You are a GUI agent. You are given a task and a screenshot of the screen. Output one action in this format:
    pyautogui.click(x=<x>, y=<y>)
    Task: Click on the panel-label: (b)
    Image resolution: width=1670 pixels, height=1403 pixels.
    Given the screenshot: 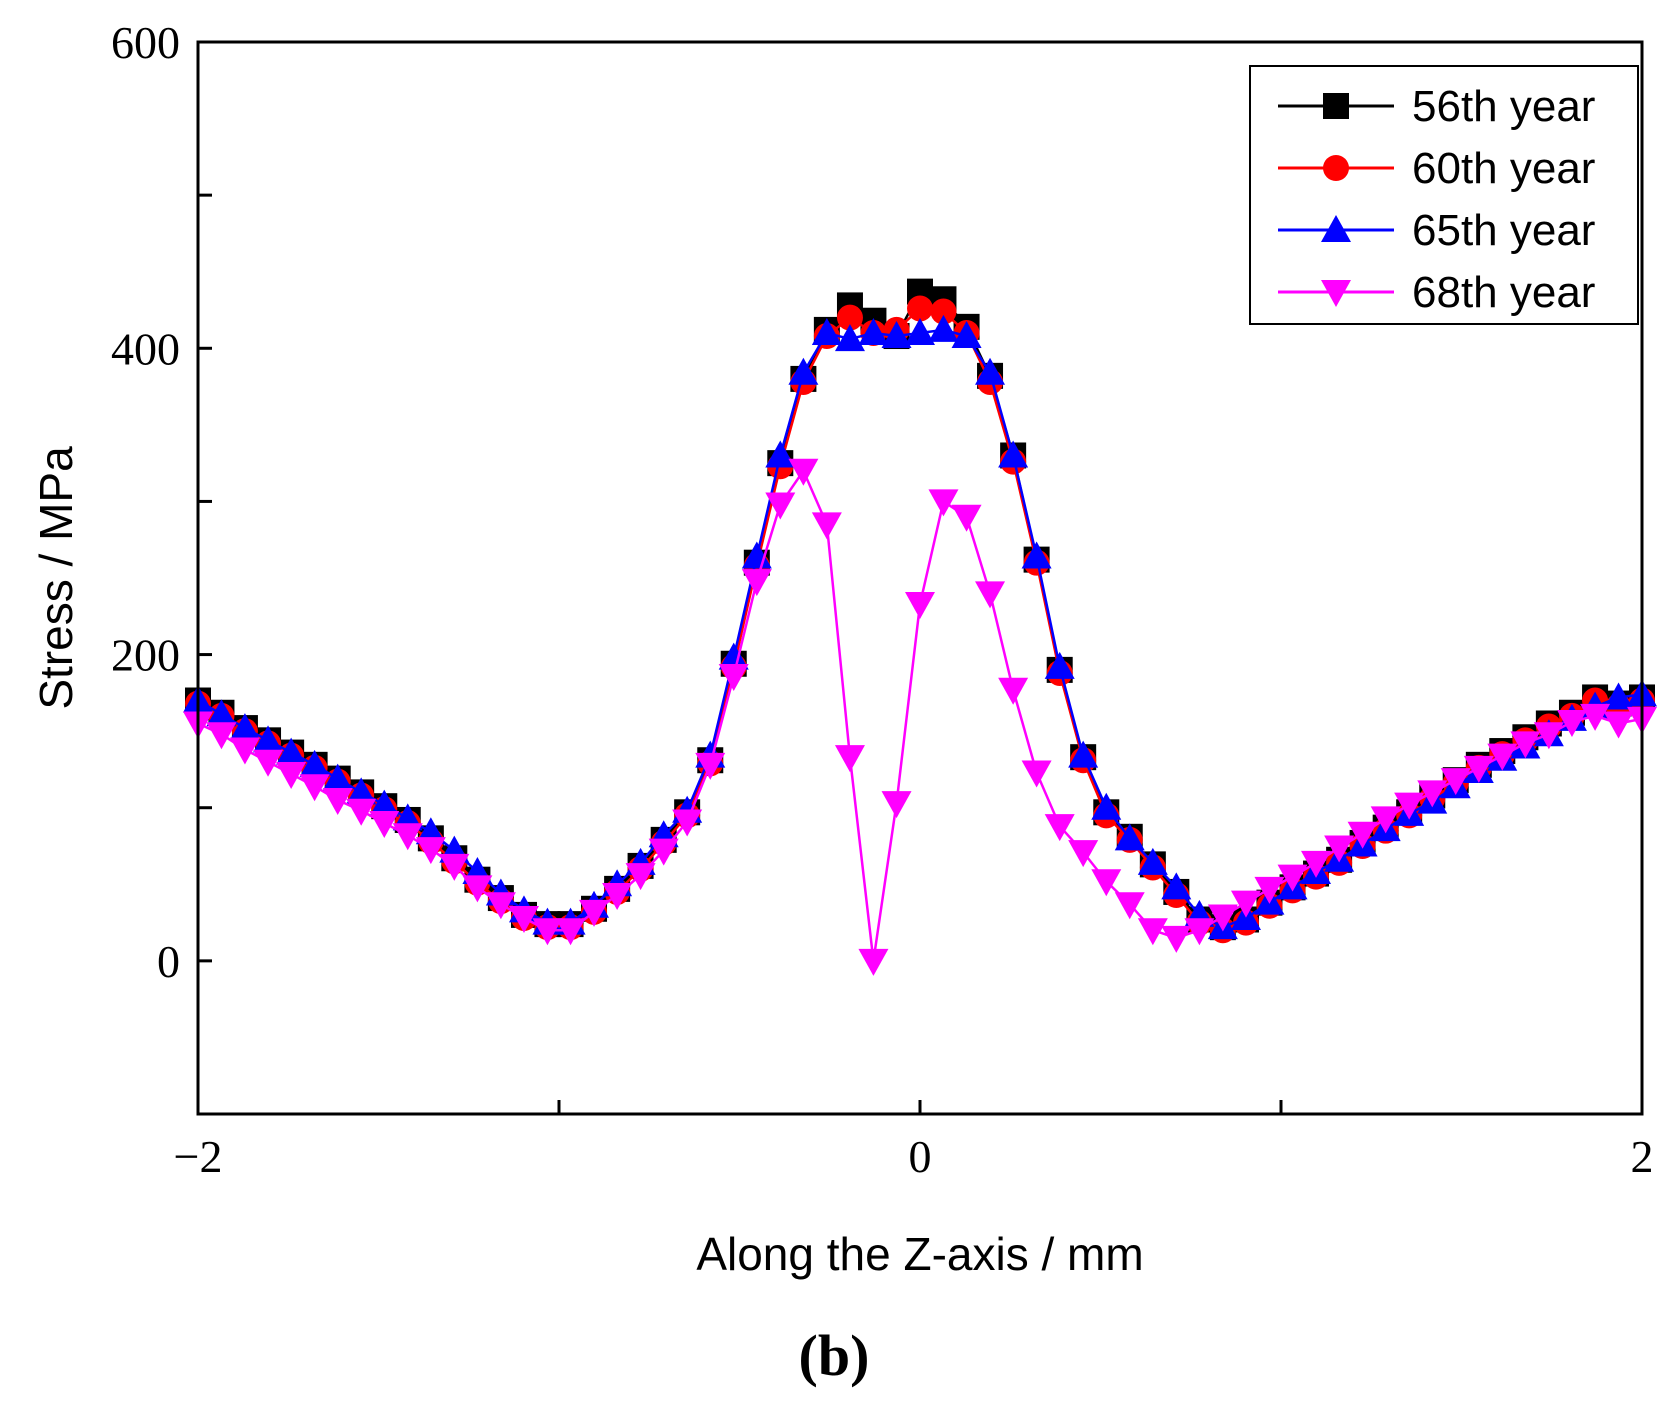 What is the action you would take?
    pyautogui.click(x=834, y=1355)
    